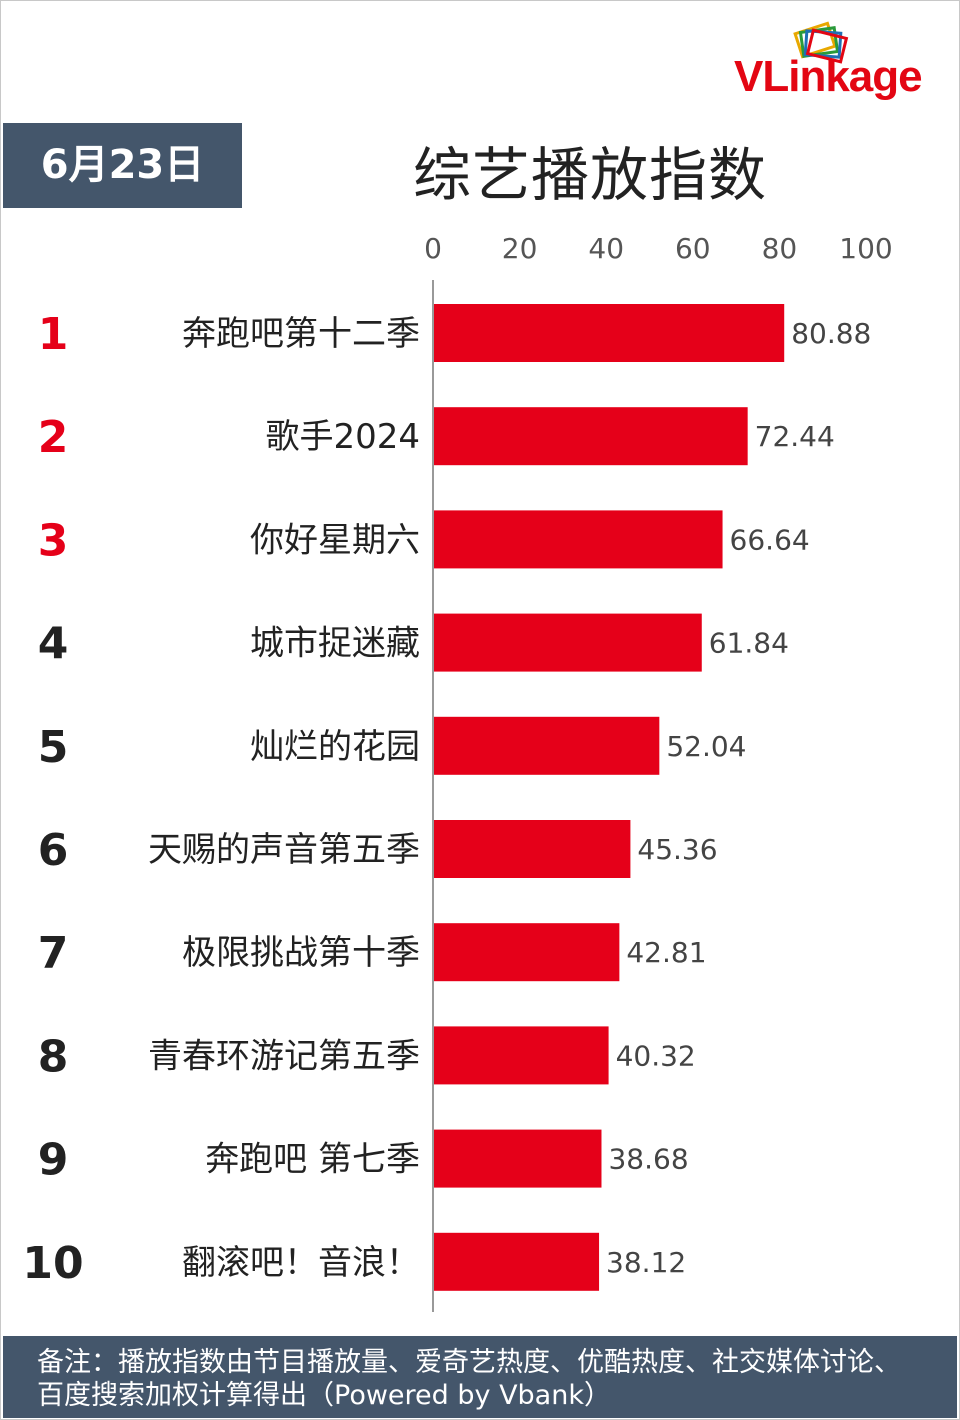 The height and width of the screenshot is (1420, 960). I want to click on rank-number: 1, so click(53, 334).